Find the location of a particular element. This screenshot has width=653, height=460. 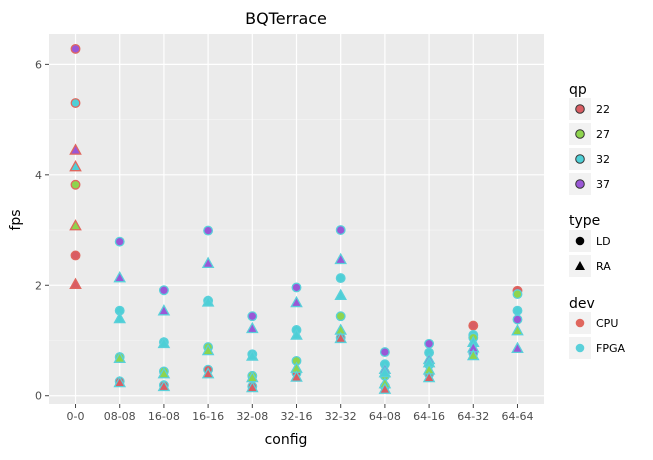

y-tick-label: 2 is located at coordinates (38, 285).